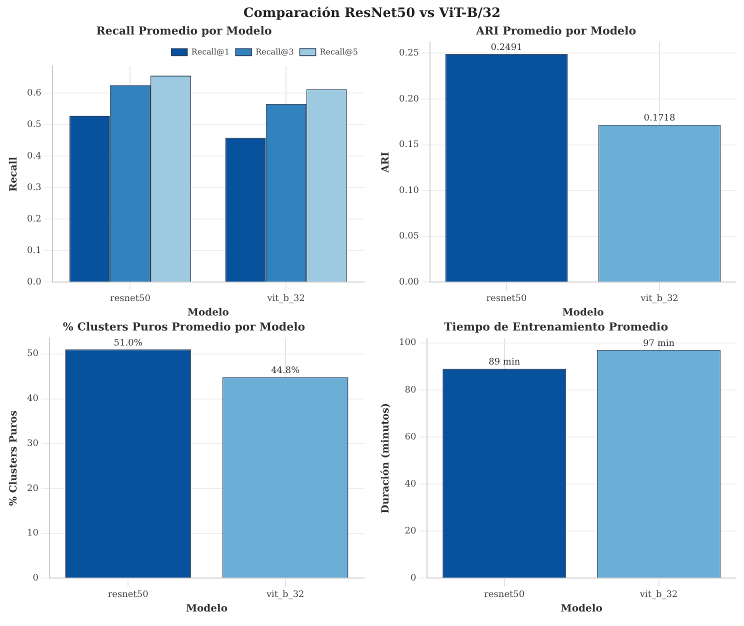  What do you see at coordinates (504, 363) in the screenshot?
I see `data-label: 89 min` at bounding box center [504, 363].